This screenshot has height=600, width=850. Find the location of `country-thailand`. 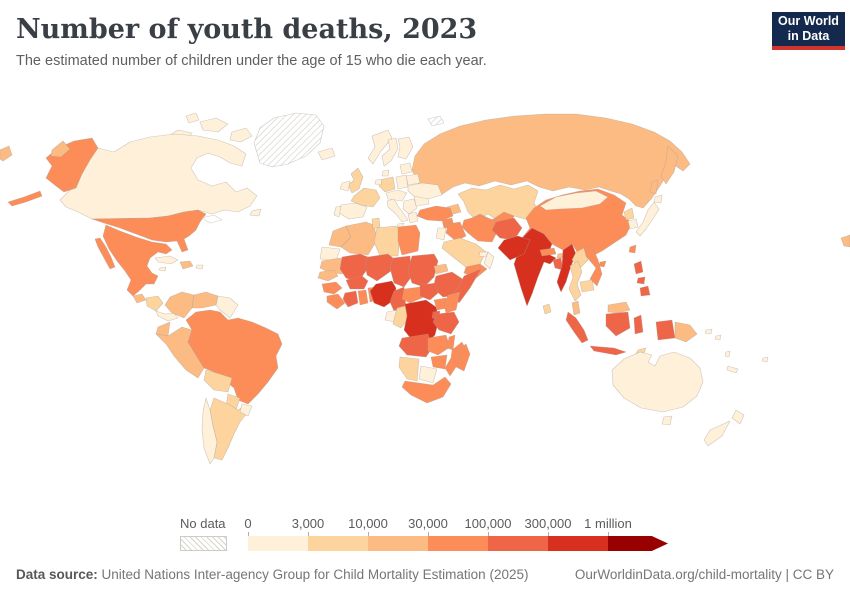

country-thailand is located at coordinates (575, 281).